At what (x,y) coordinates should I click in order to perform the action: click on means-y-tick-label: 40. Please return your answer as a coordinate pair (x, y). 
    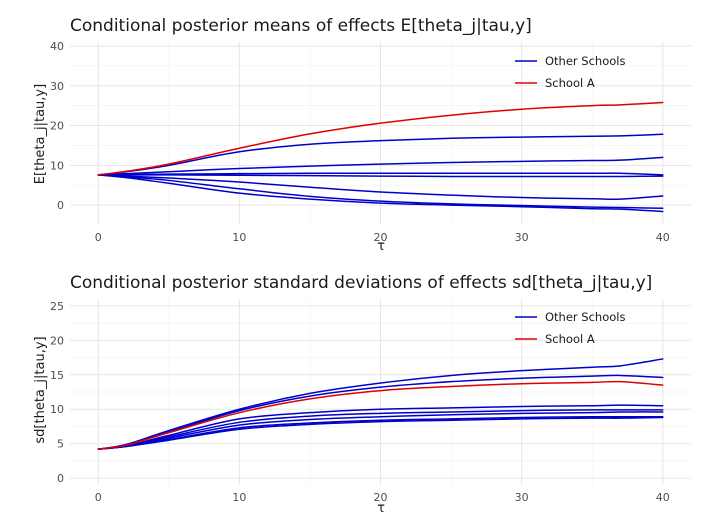
    Looking at the image, I should click on (57, 46).